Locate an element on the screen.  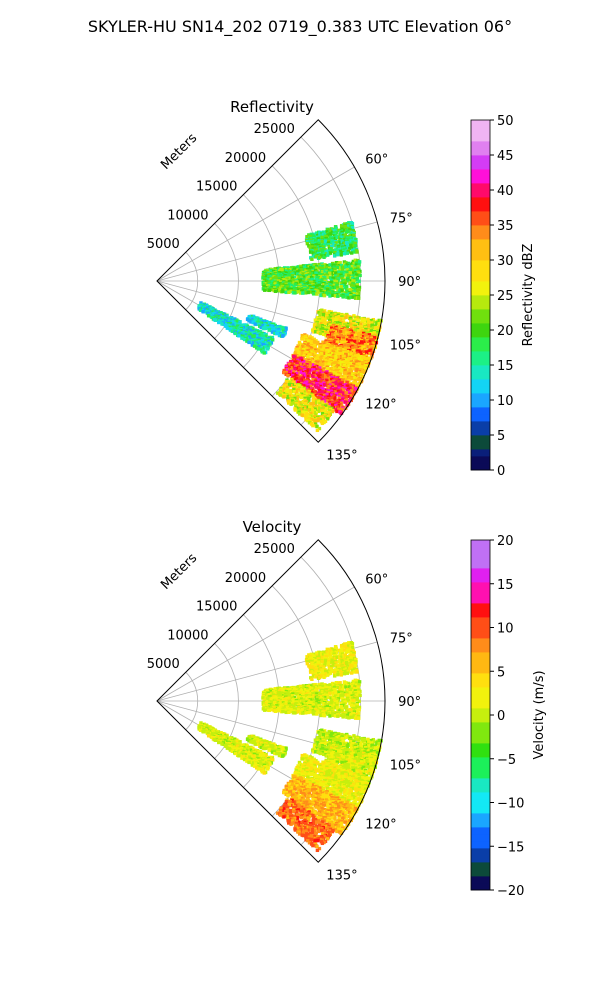
azimuth-tick-label: 135° is located at coordinates (341, 875).